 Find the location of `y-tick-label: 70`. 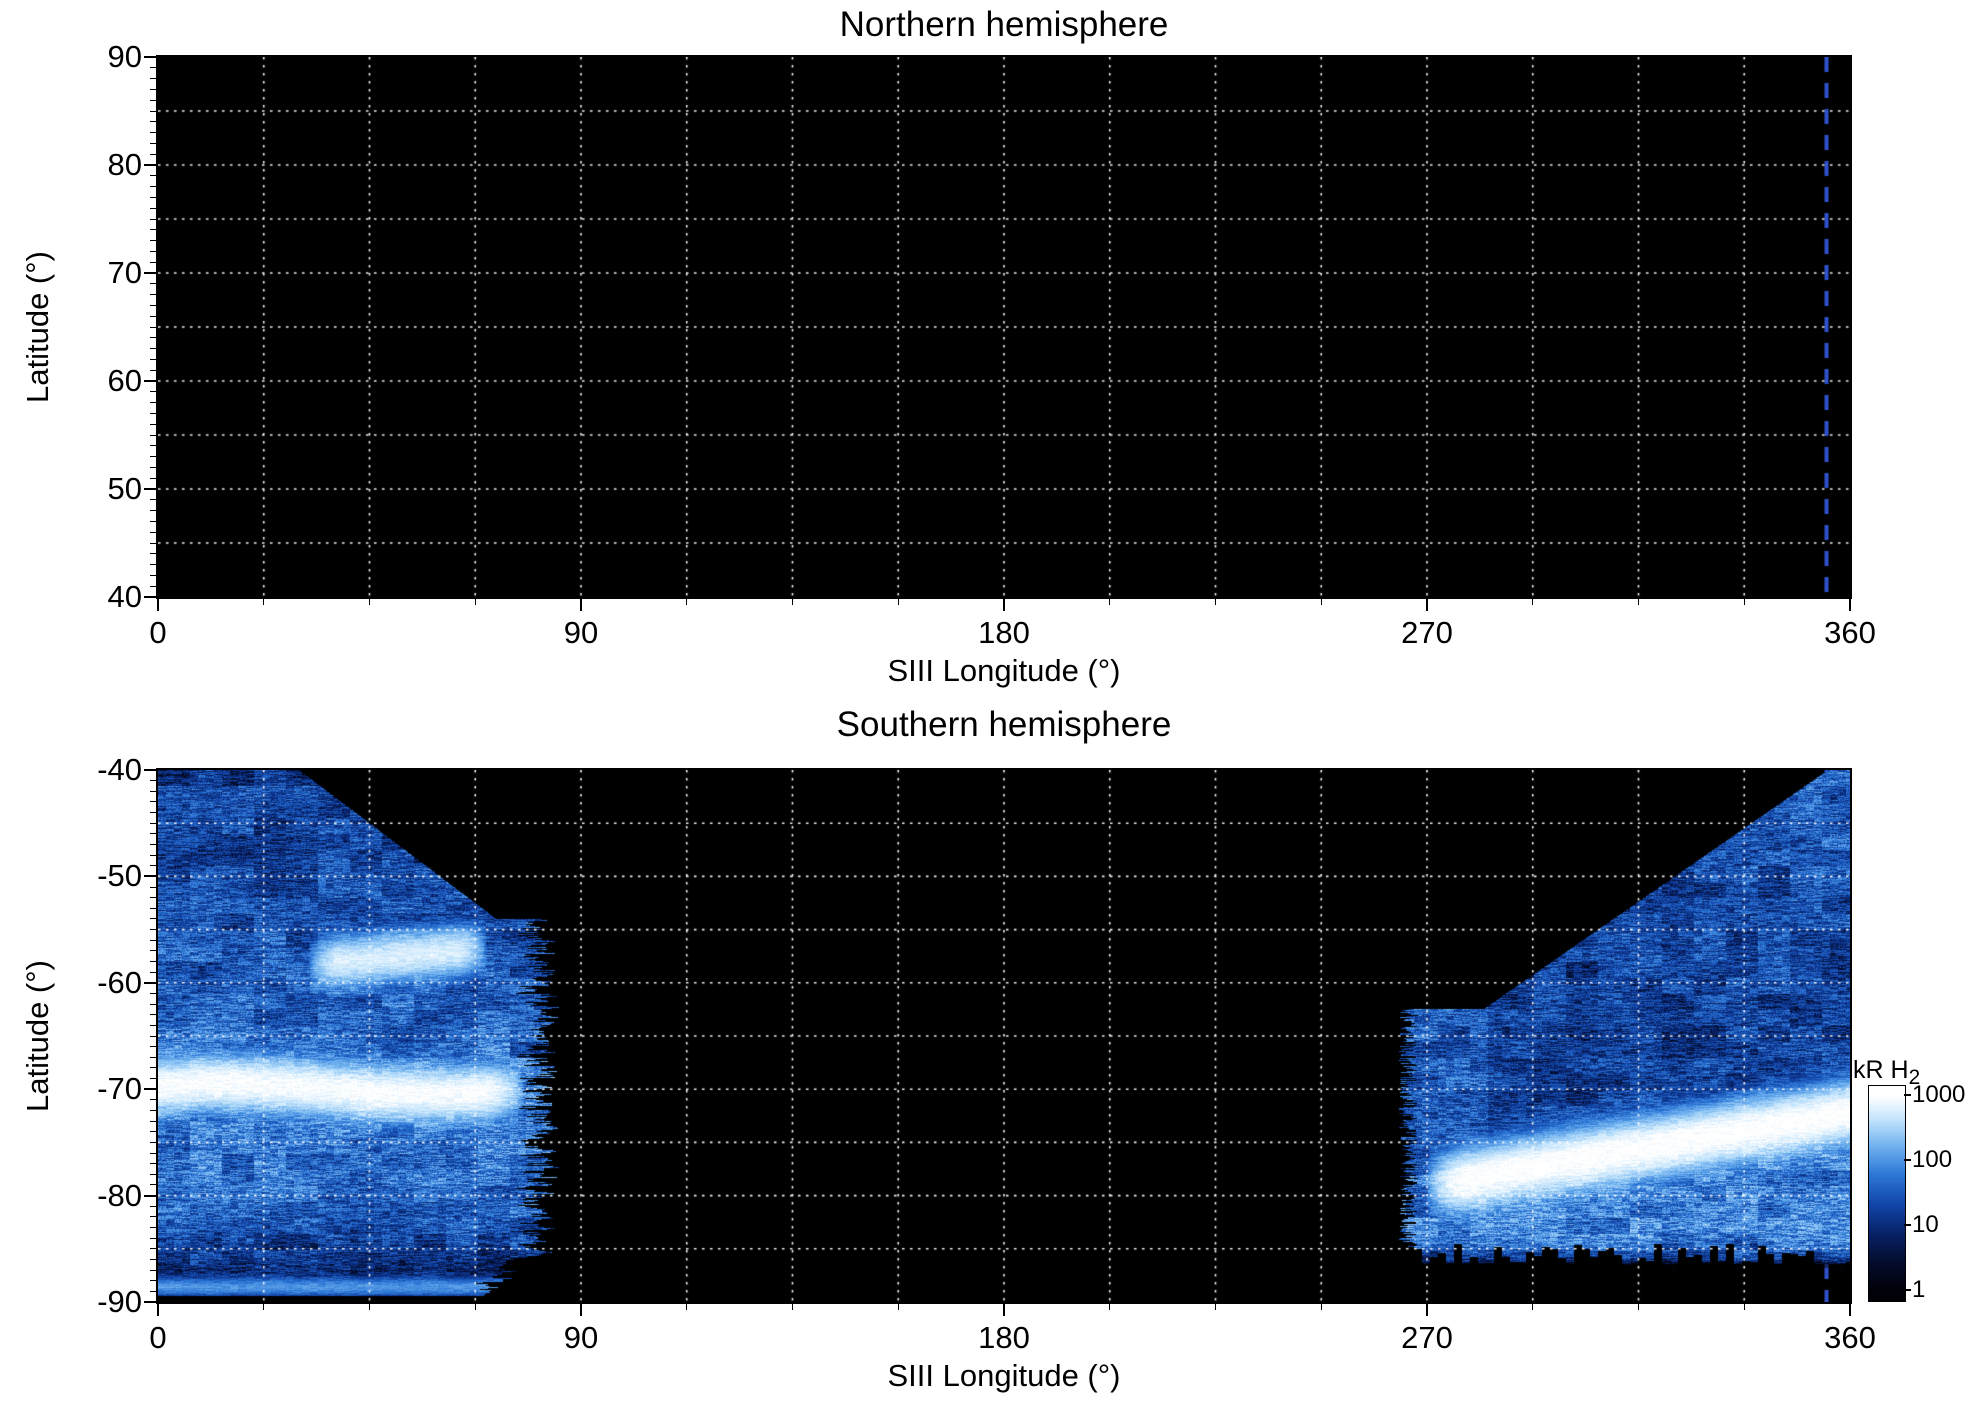

y-tick-label: 70 is located at coordinates (124, 272).